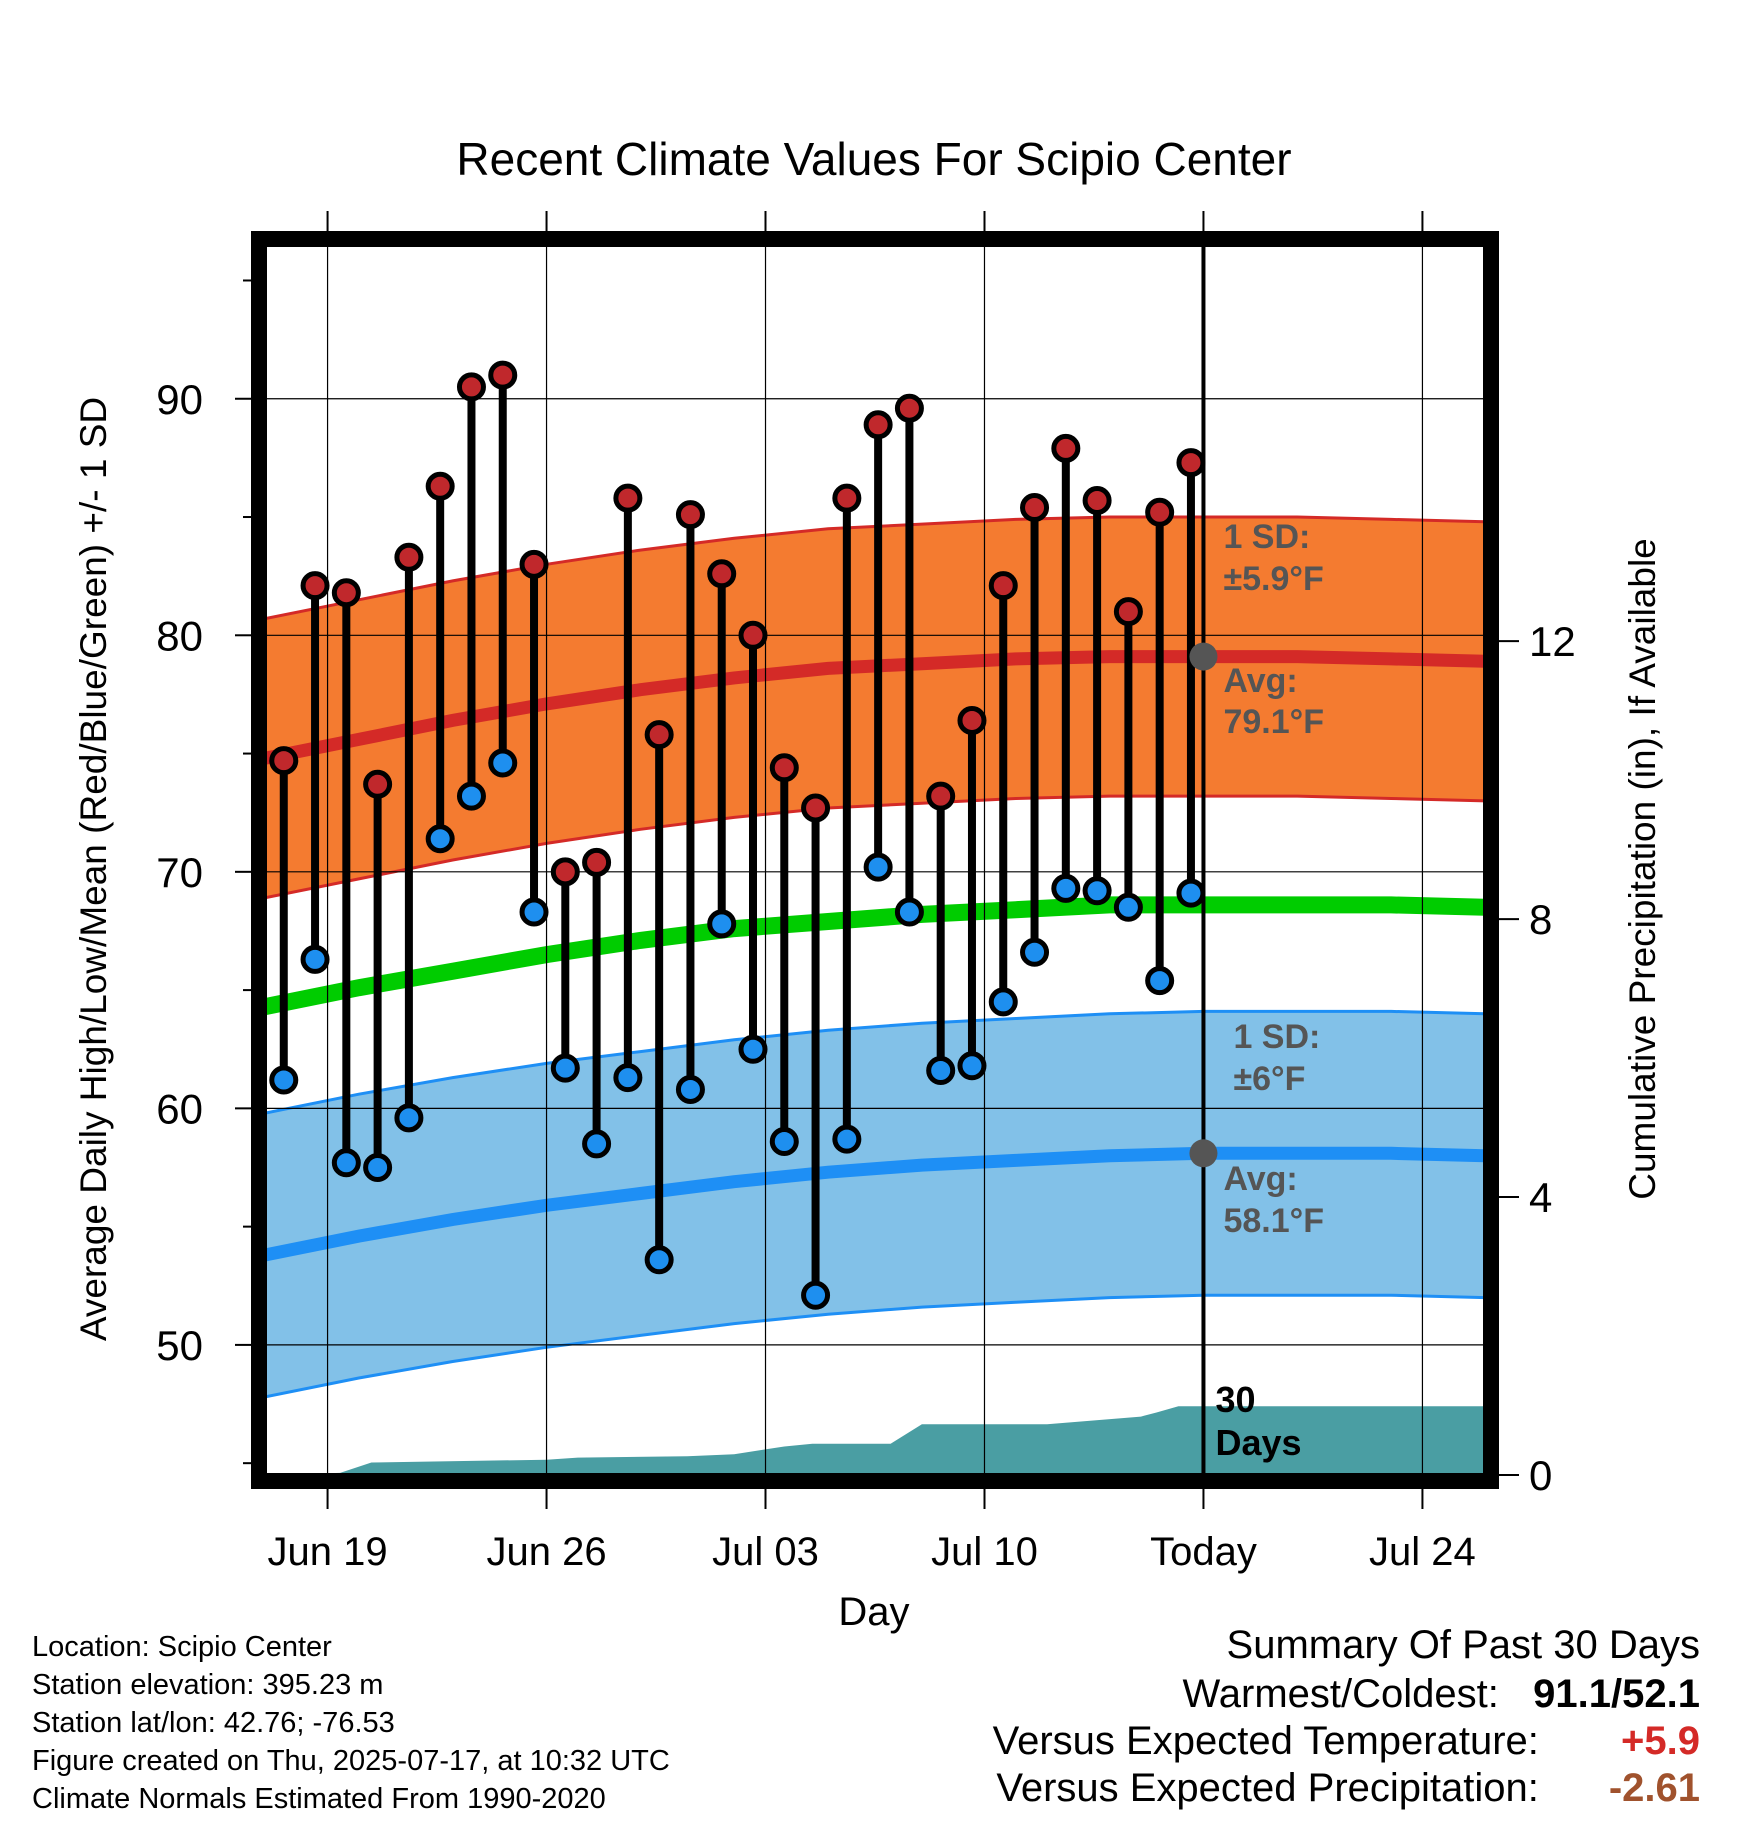  I want to click on y2-tick-label: 8, so click(1540, 919).